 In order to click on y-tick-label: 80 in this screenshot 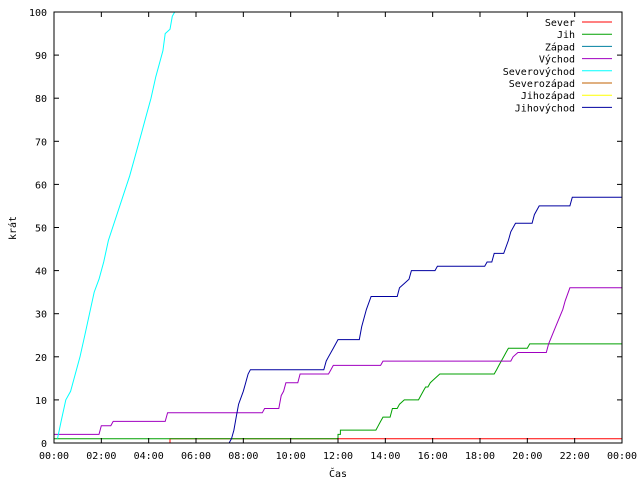, I will do `click(41, 99)`.